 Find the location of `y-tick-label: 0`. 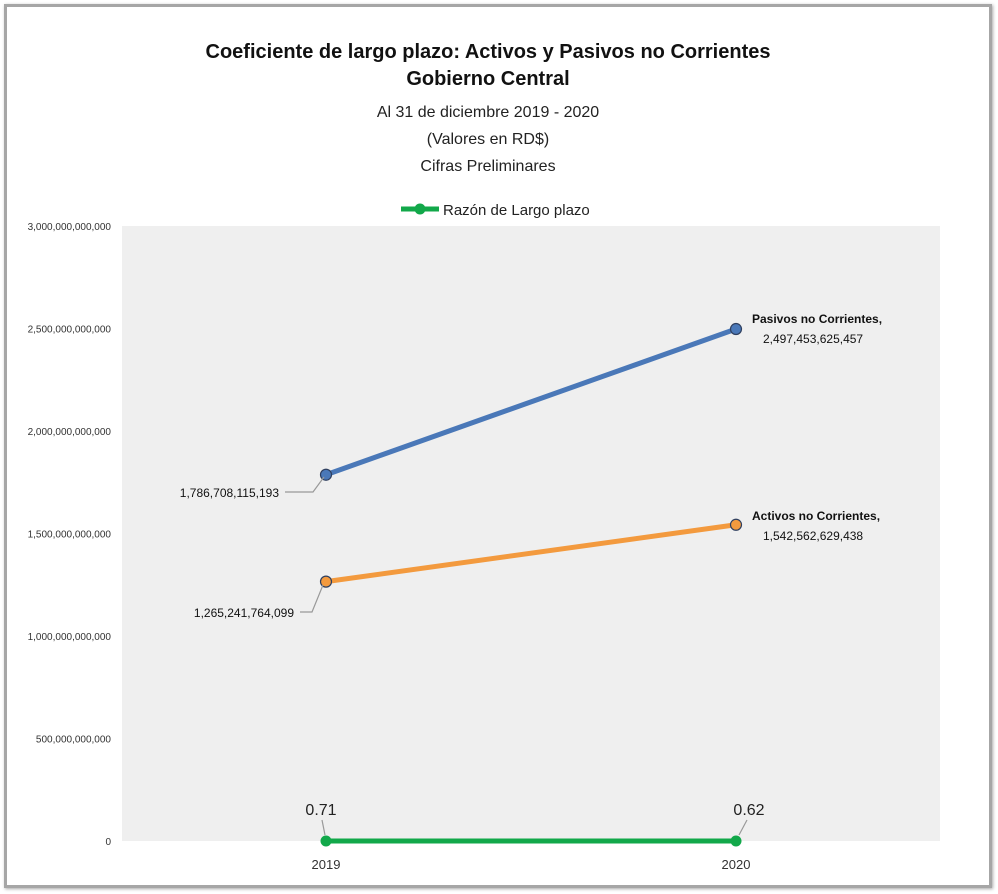

y-tick-label: 0 is located at coordinates (108, 842).